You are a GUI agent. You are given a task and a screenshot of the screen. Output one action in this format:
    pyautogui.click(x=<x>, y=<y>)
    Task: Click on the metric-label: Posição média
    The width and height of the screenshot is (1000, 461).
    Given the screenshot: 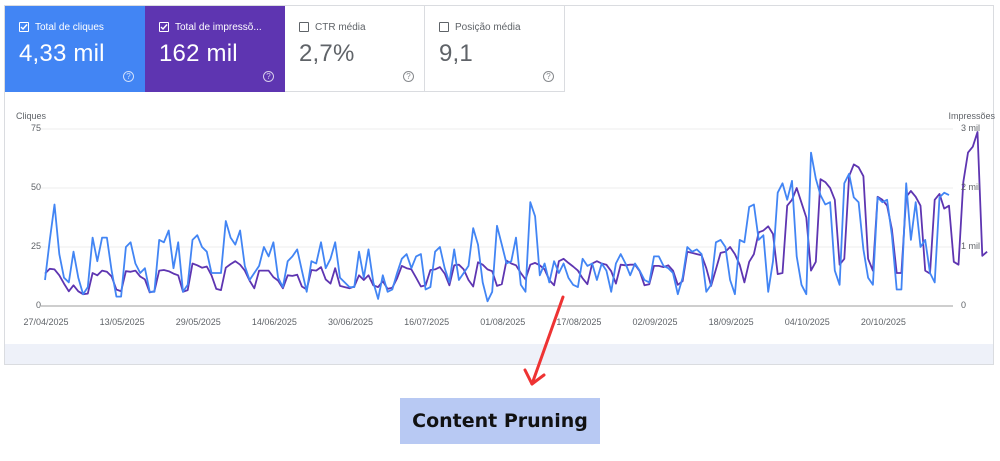 What is the action you would take?
    pyautogui.click(x=488, y=27)
    